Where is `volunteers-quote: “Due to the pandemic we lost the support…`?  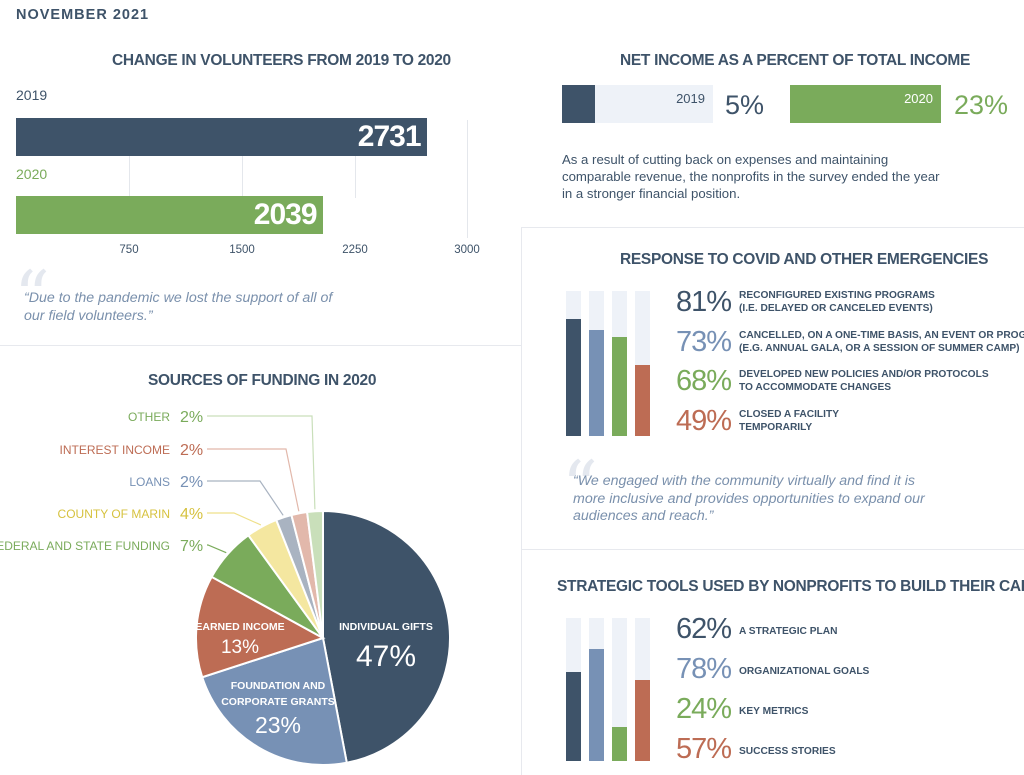 volunteers-quote: “Due to the pandemic we lost the support… is located at coordinates (178, 307).